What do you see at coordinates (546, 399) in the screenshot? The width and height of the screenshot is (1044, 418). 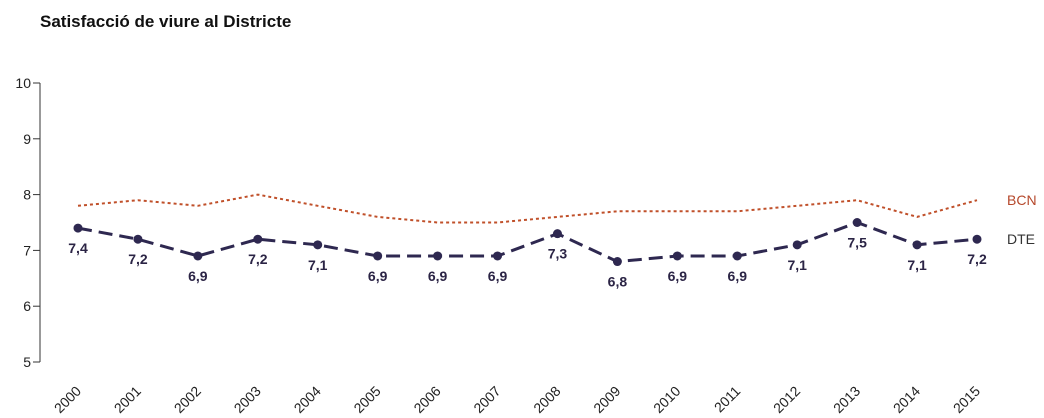 I see `x-tick-label: 2008` at bounding box center [546, 399].